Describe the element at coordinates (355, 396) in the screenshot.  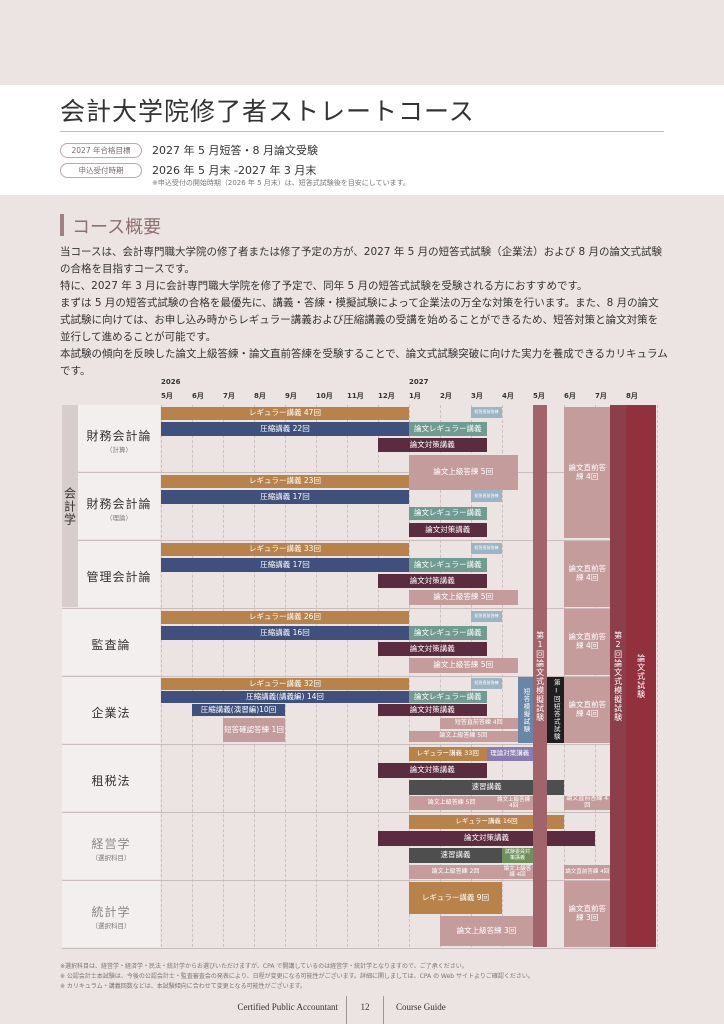
I see `month-label: 11月` at that location.